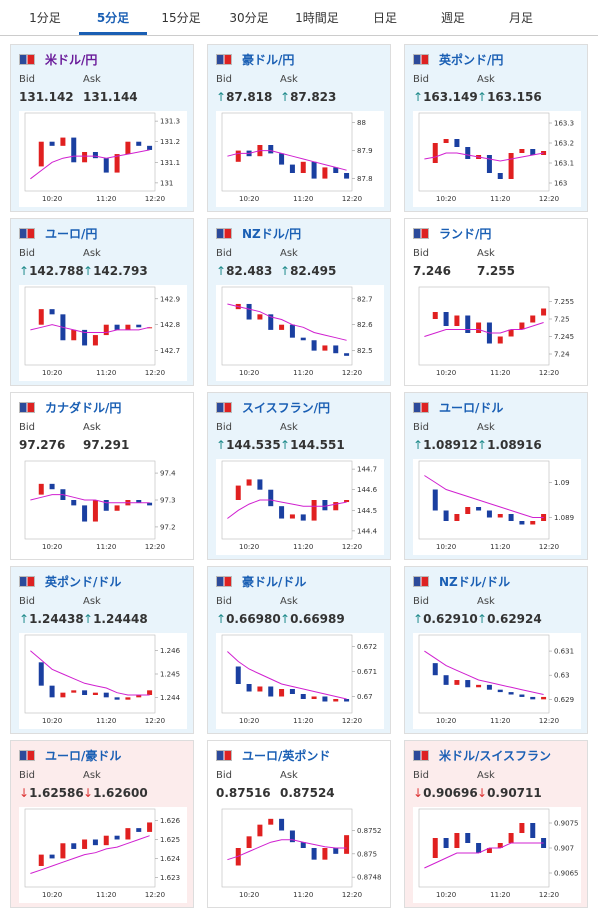  Describe the element at coordinates (384, 18) in the screenshot. I see `tab: 日足` at that location.